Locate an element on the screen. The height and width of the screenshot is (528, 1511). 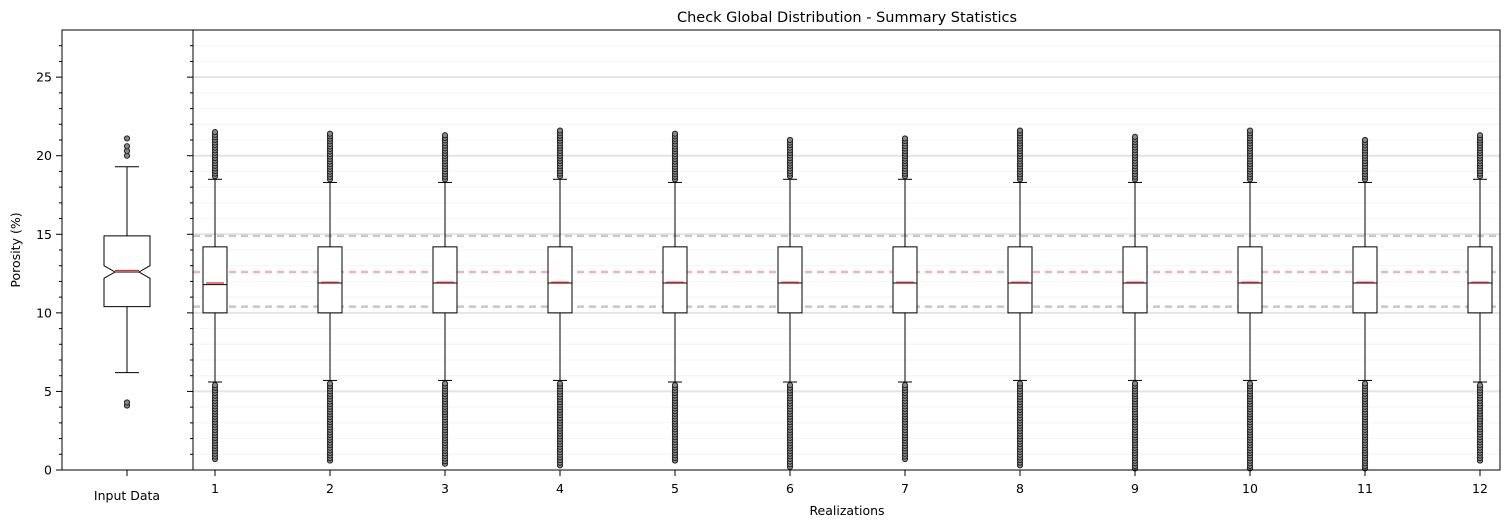
y-tick-label: 20 is located at coordinates (44, 155).